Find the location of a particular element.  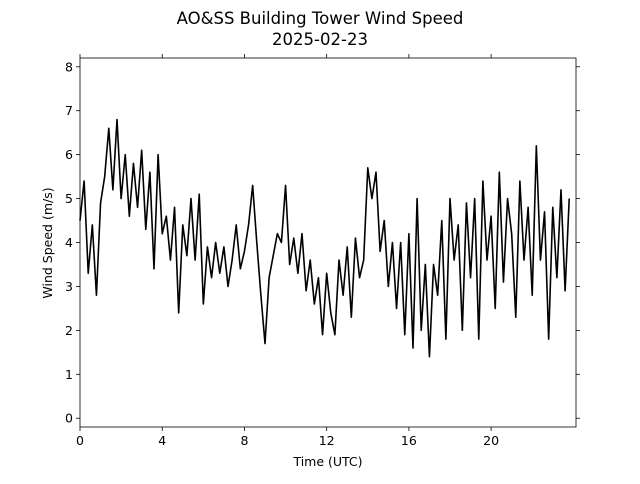

x-tick-label: 0 is located at coordinates (80, 440).